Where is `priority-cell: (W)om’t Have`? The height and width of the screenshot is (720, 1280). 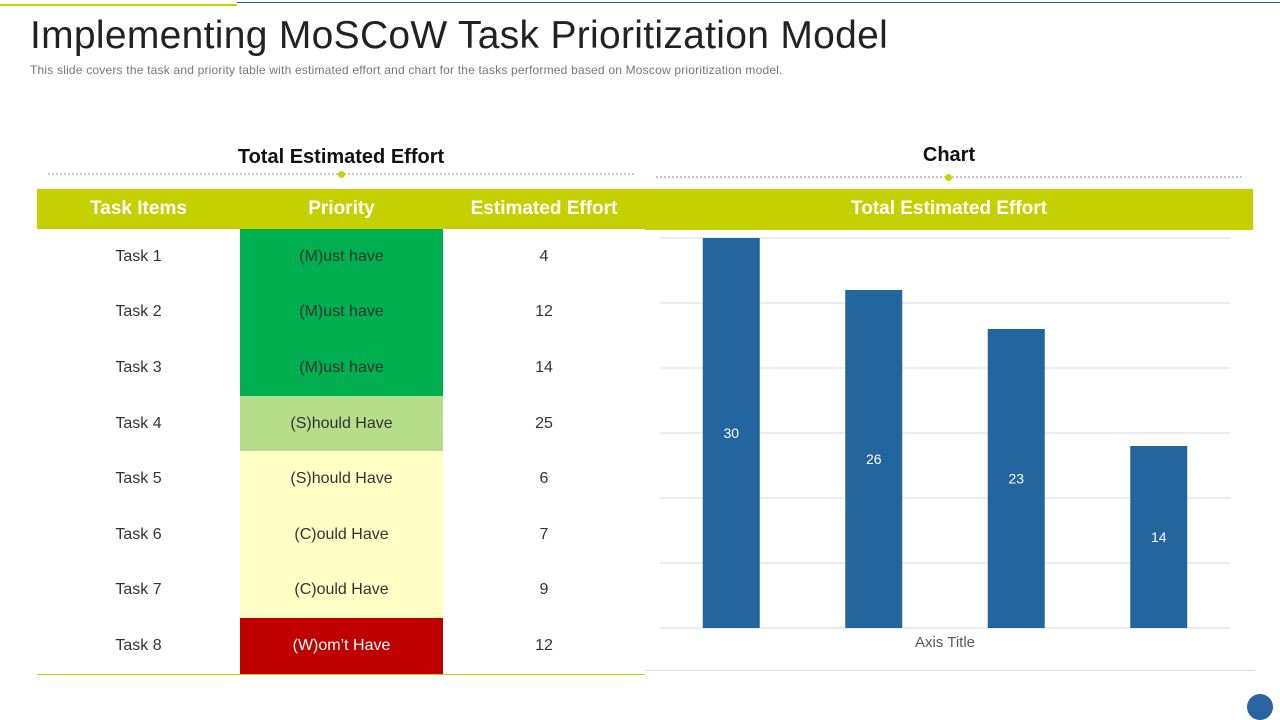
priority-cell: (W)om’t Have is located at coordinates (341, 646).